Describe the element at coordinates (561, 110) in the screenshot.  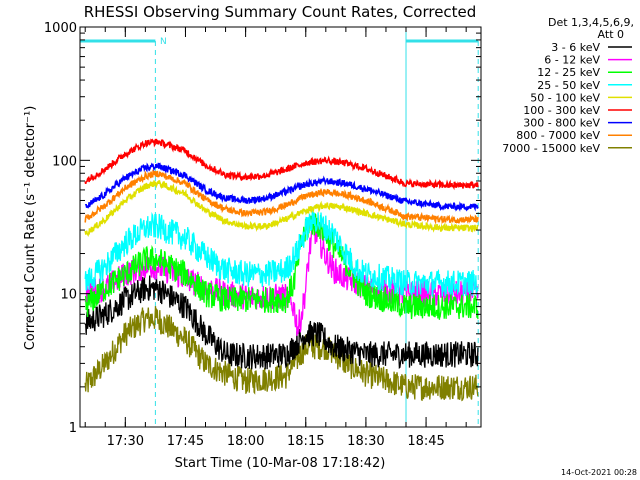
I see `legend-label-5: 100 - 300 keV` at that location.